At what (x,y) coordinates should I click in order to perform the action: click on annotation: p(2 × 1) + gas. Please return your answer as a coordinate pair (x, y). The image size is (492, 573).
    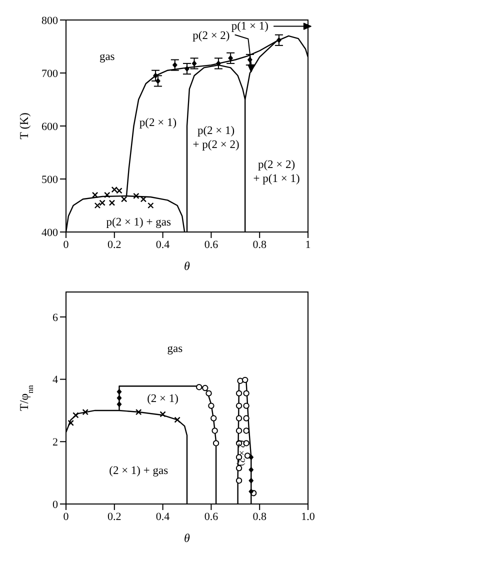
    Looking at the image, I should click on (139, 222).